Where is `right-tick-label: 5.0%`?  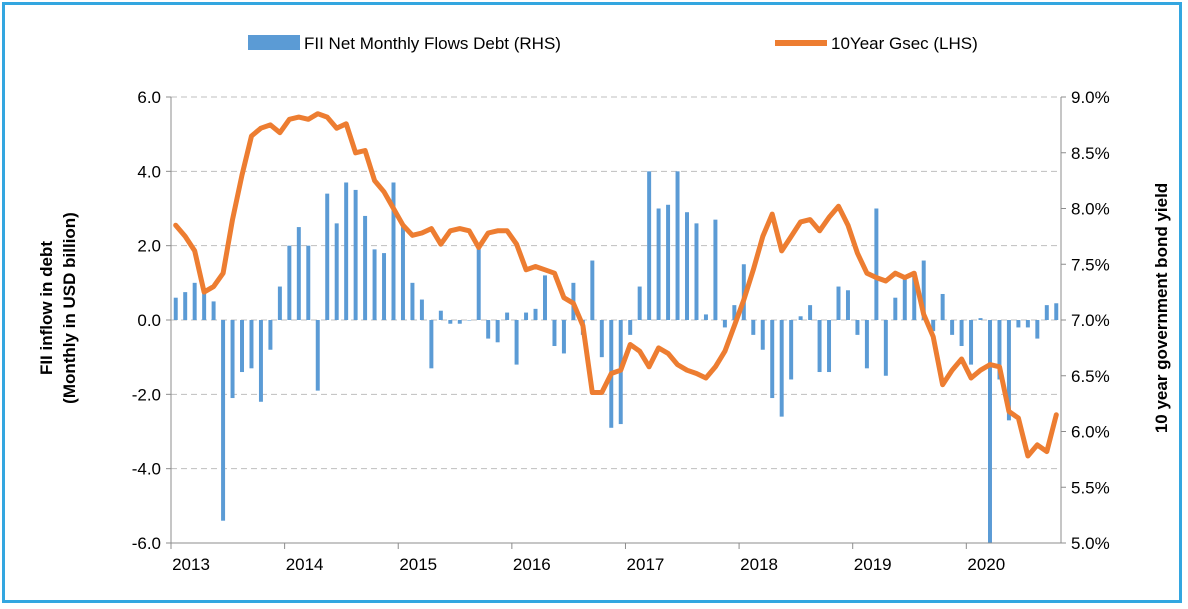 right-tick-label: 5.0% is located at coordinates (1090, 543).